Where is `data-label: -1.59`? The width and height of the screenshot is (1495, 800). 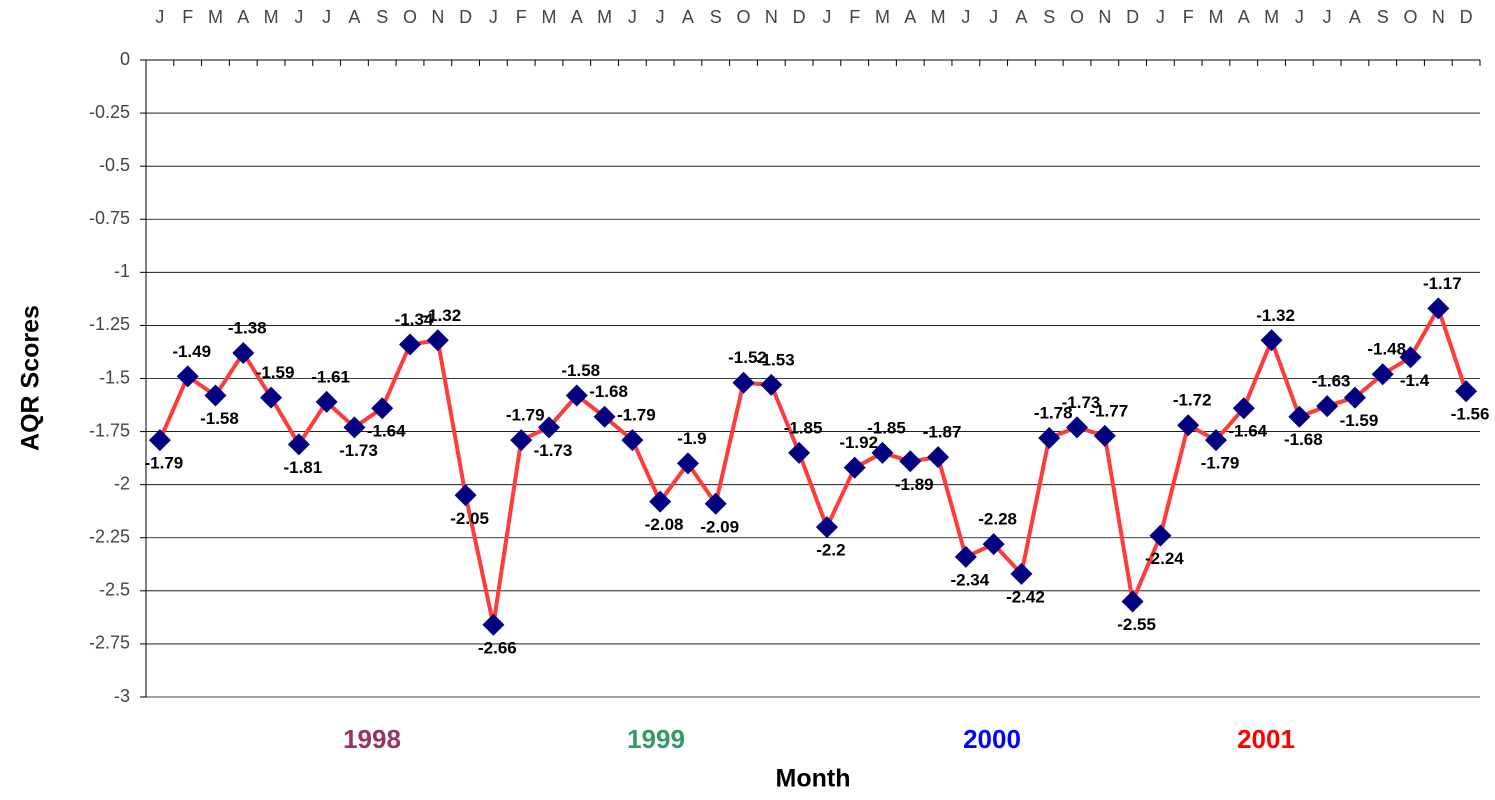 data-label: -1.59 is located at coordinates (275, 372).